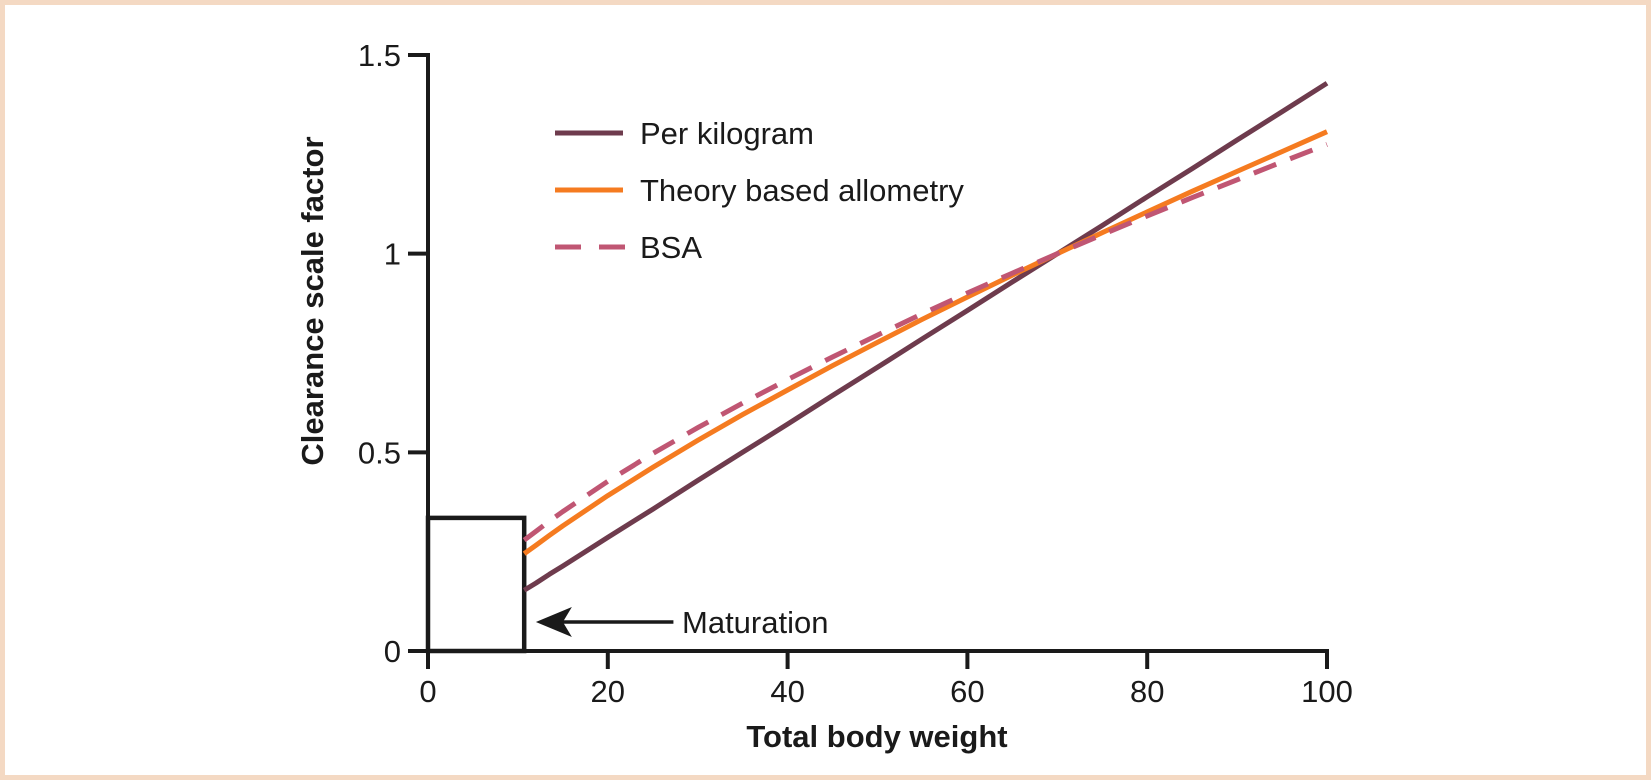  I want to click on x-tick-label: 100, so click(1327, 691).